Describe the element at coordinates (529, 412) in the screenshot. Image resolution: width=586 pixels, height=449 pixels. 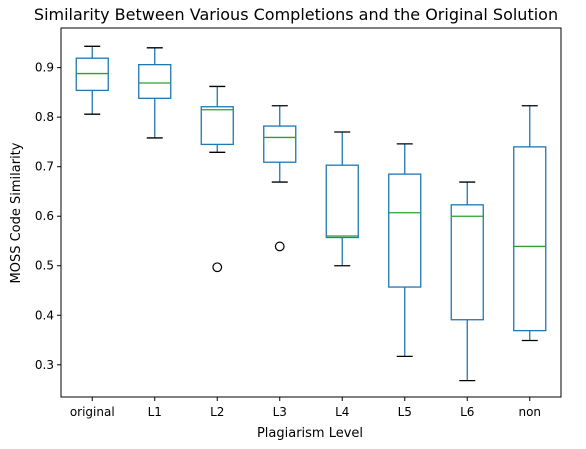
I see `x-tick-label-non: non` at that location.